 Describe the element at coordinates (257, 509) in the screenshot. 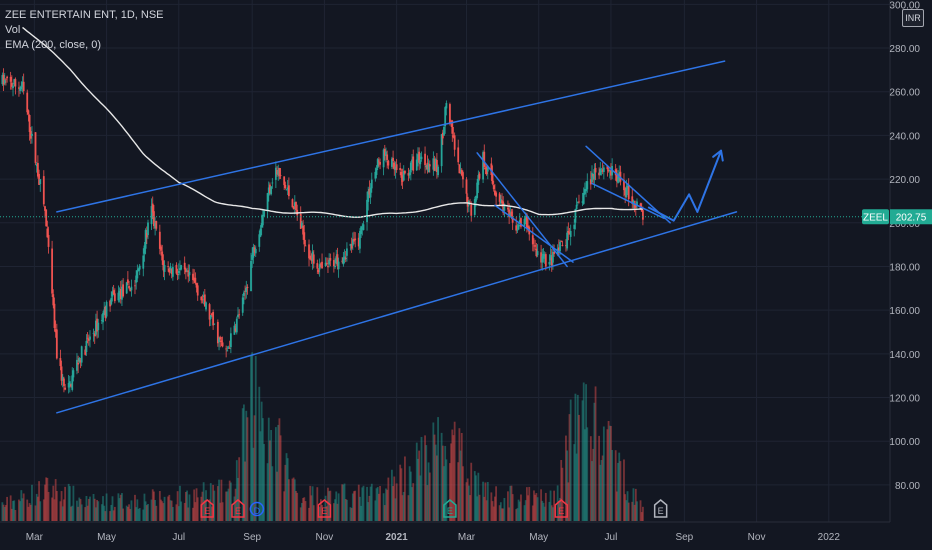

I see `event-marker: D` at that location.